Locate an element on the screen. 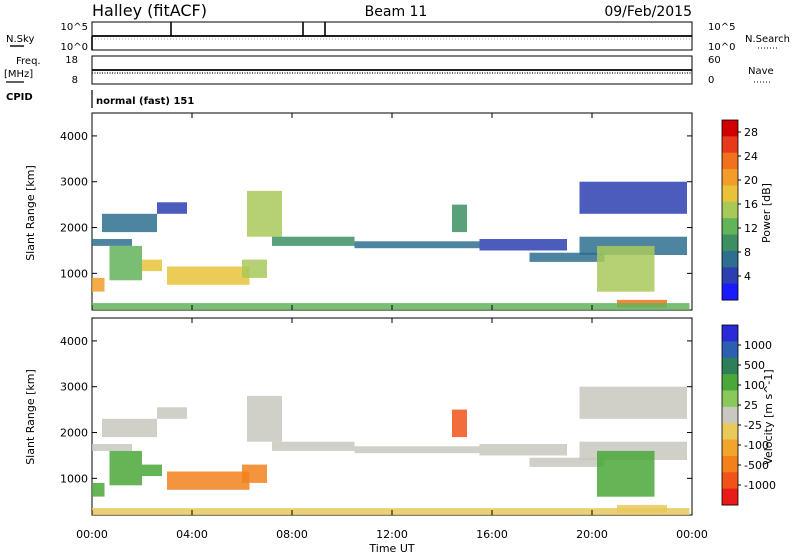 The height and width of the screenshot is (554, 800). velocity-colorbar: 1000 500 100 25 -25 -100 -500 -1000 is located at coordinates (748, 415).